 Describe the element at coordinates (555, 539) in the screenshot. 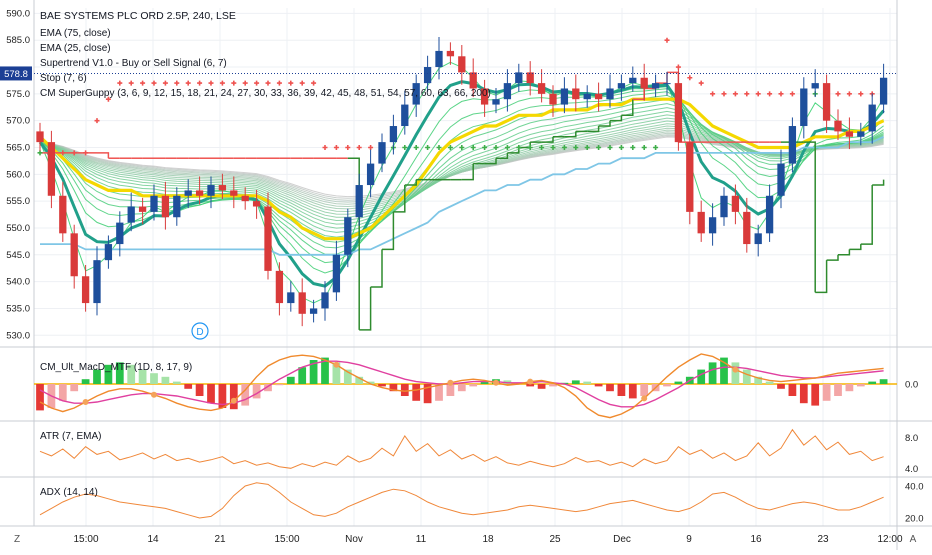

I see `time-tick-label: 25` at that location.